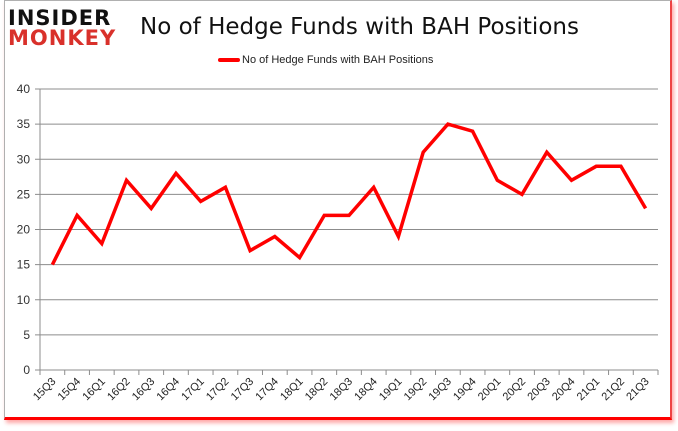 Image resolution: width=678 pixels, height=431 pixels. Describe the element at coordinates (24, 194) in the screenshot. I see `y-tick-label: 25` at that location.